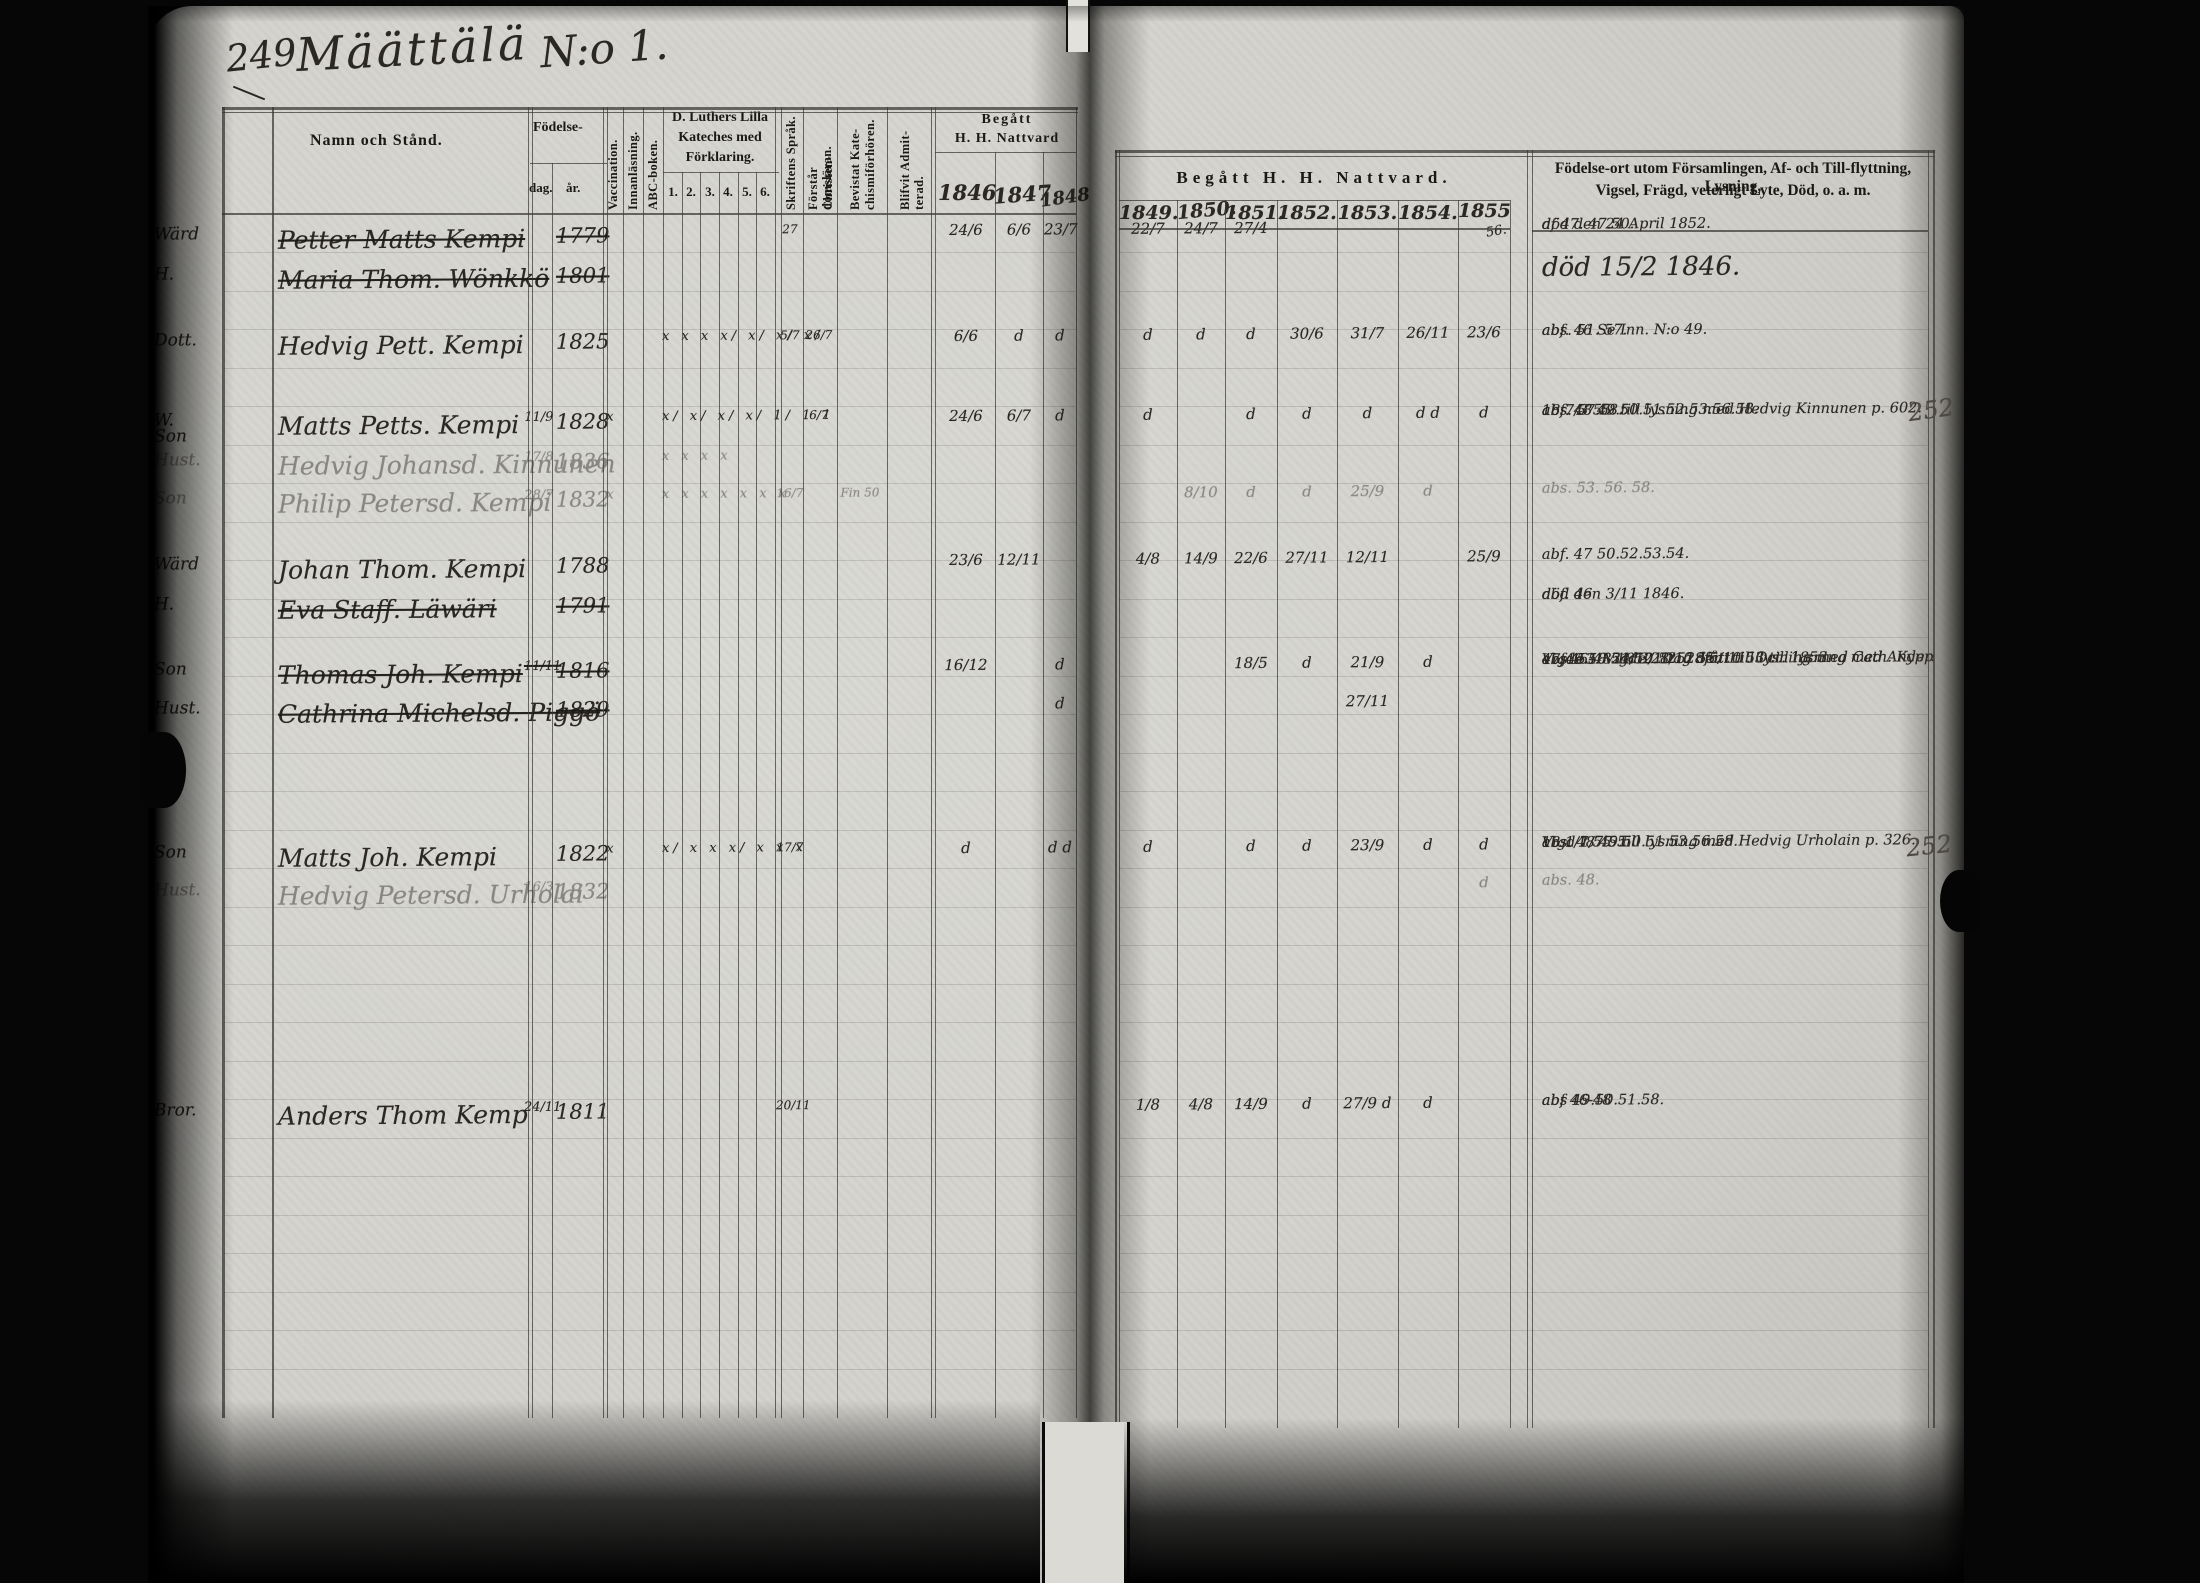 This screenshot has height=1583, width=2200. I want to click on communion-mark-1850: 4/8, so click(1201, 1104).